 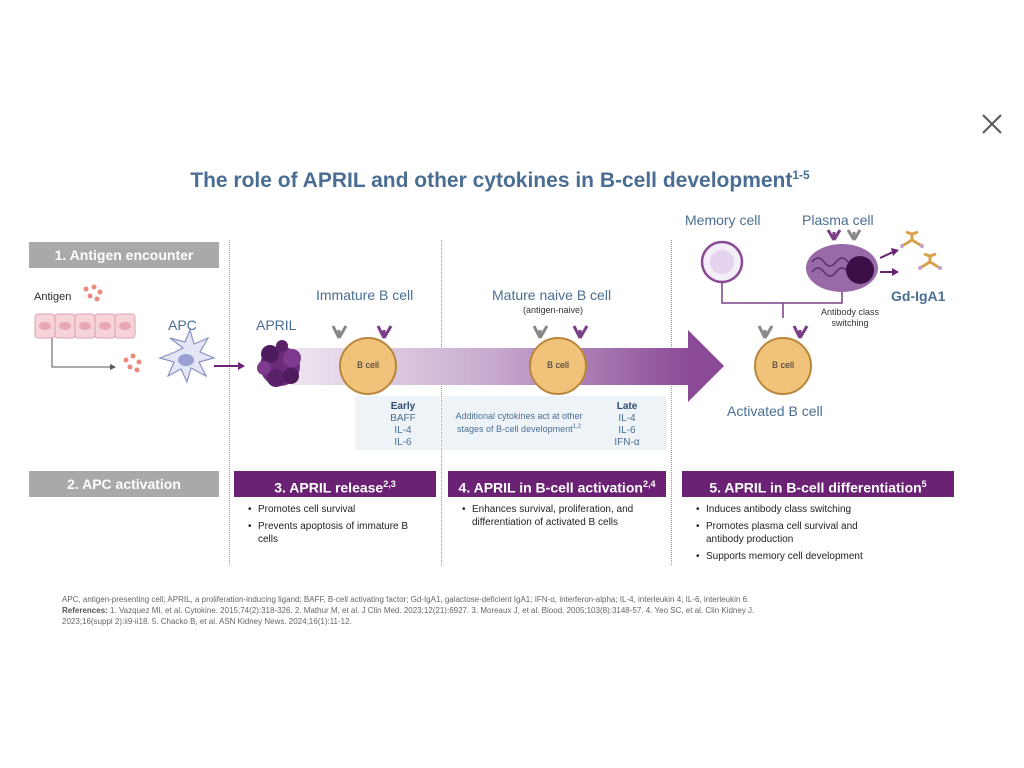 I want to click on plasma-cell-label: Plasma cell, so click(x=838, y=220).